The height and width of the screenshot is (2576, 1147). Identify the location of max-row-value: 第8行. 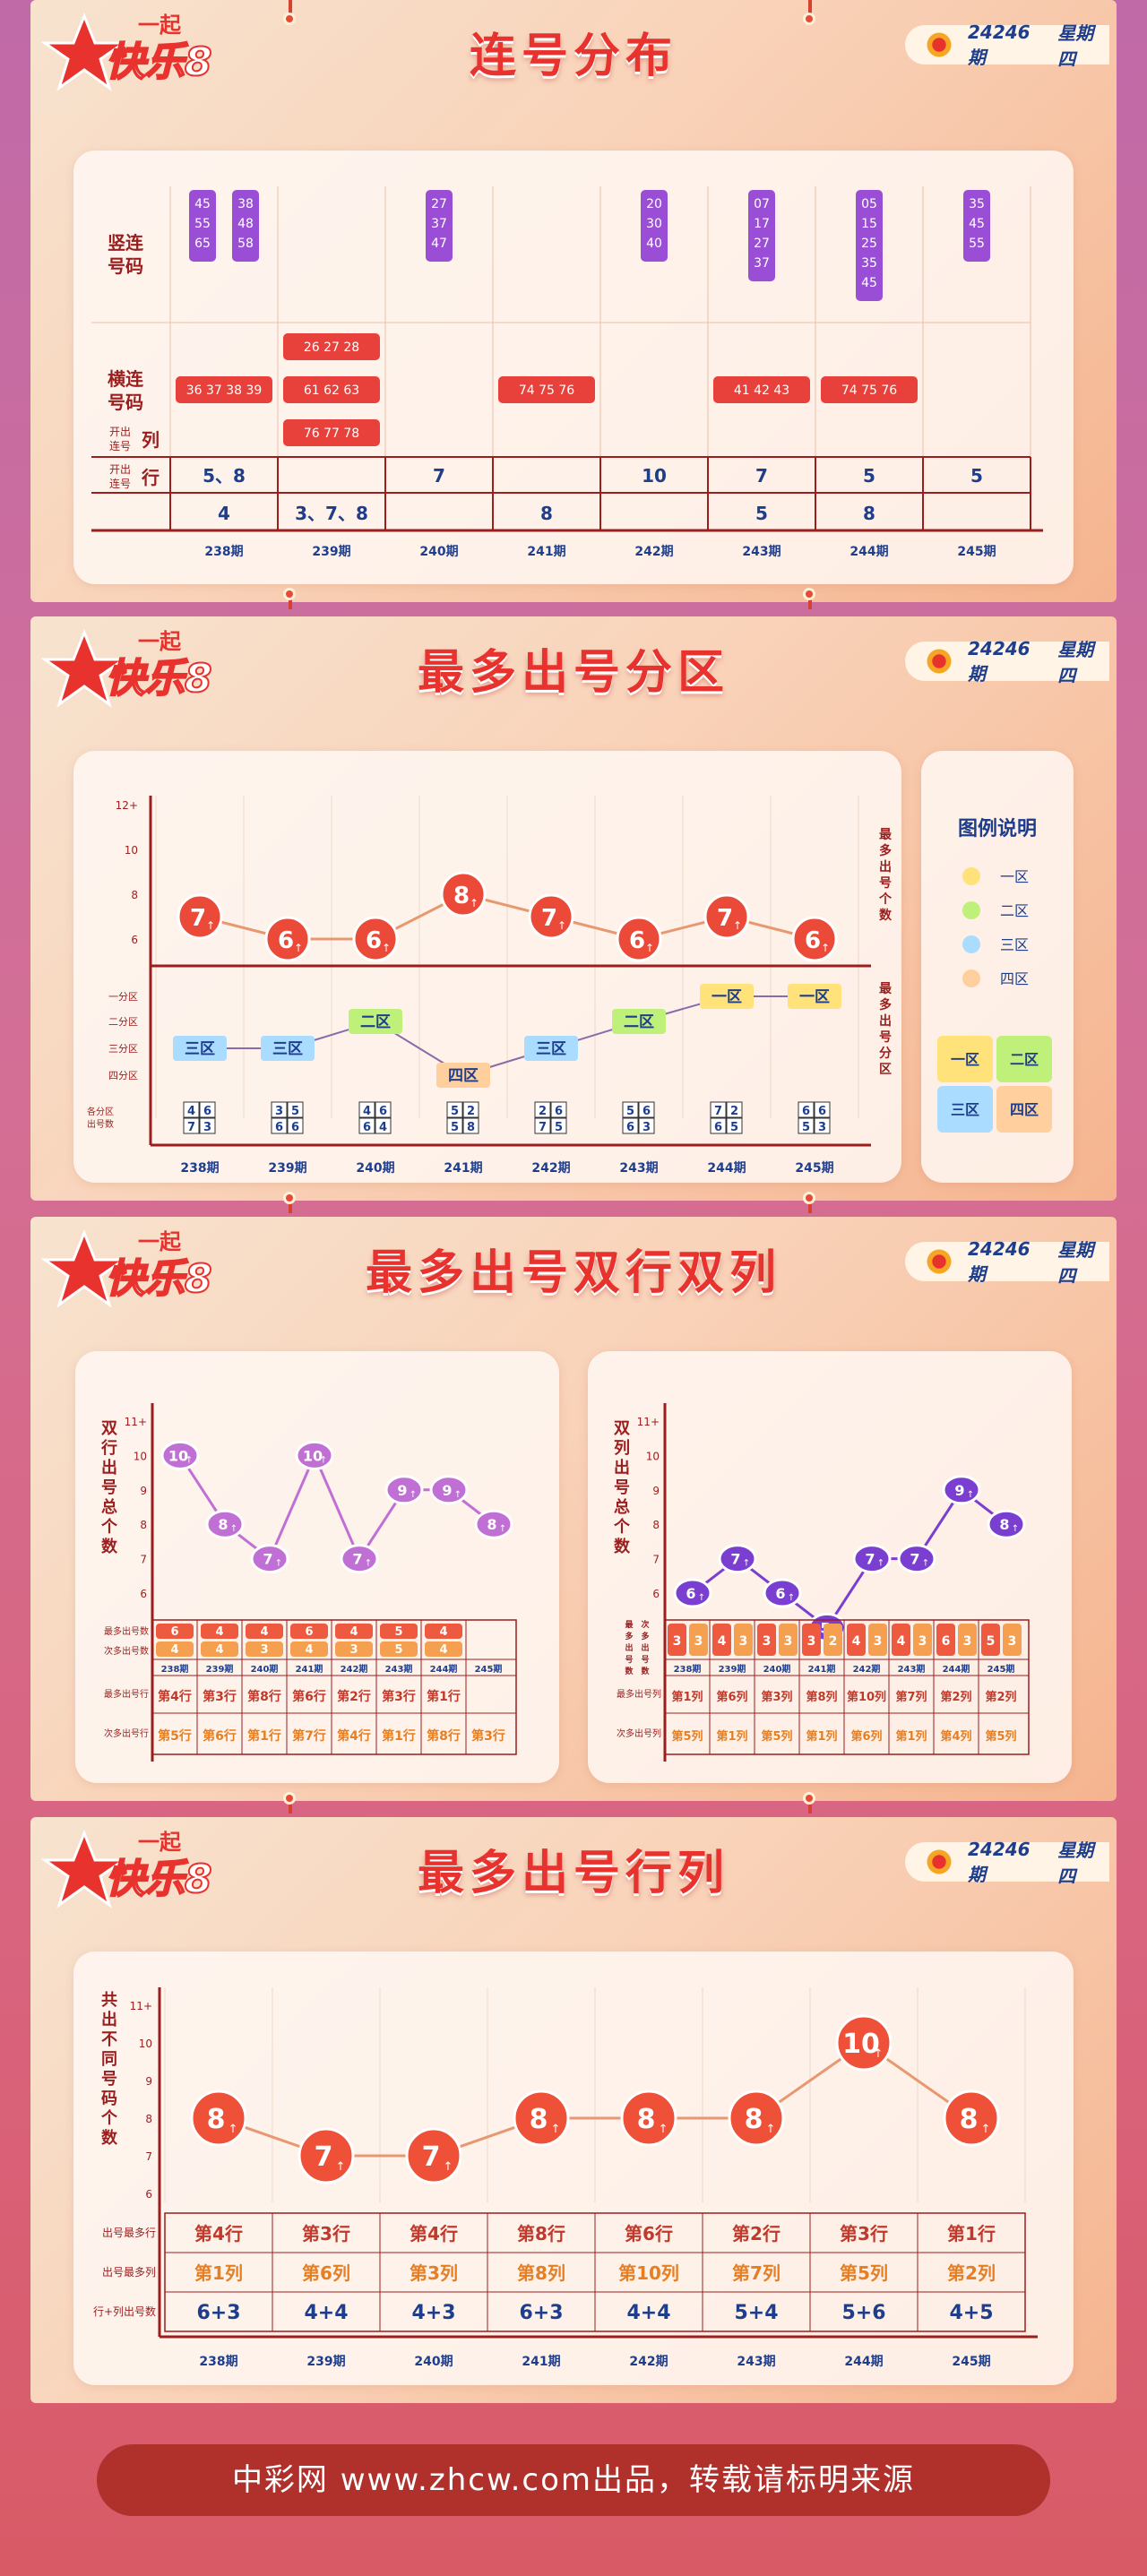
(541, 2233).